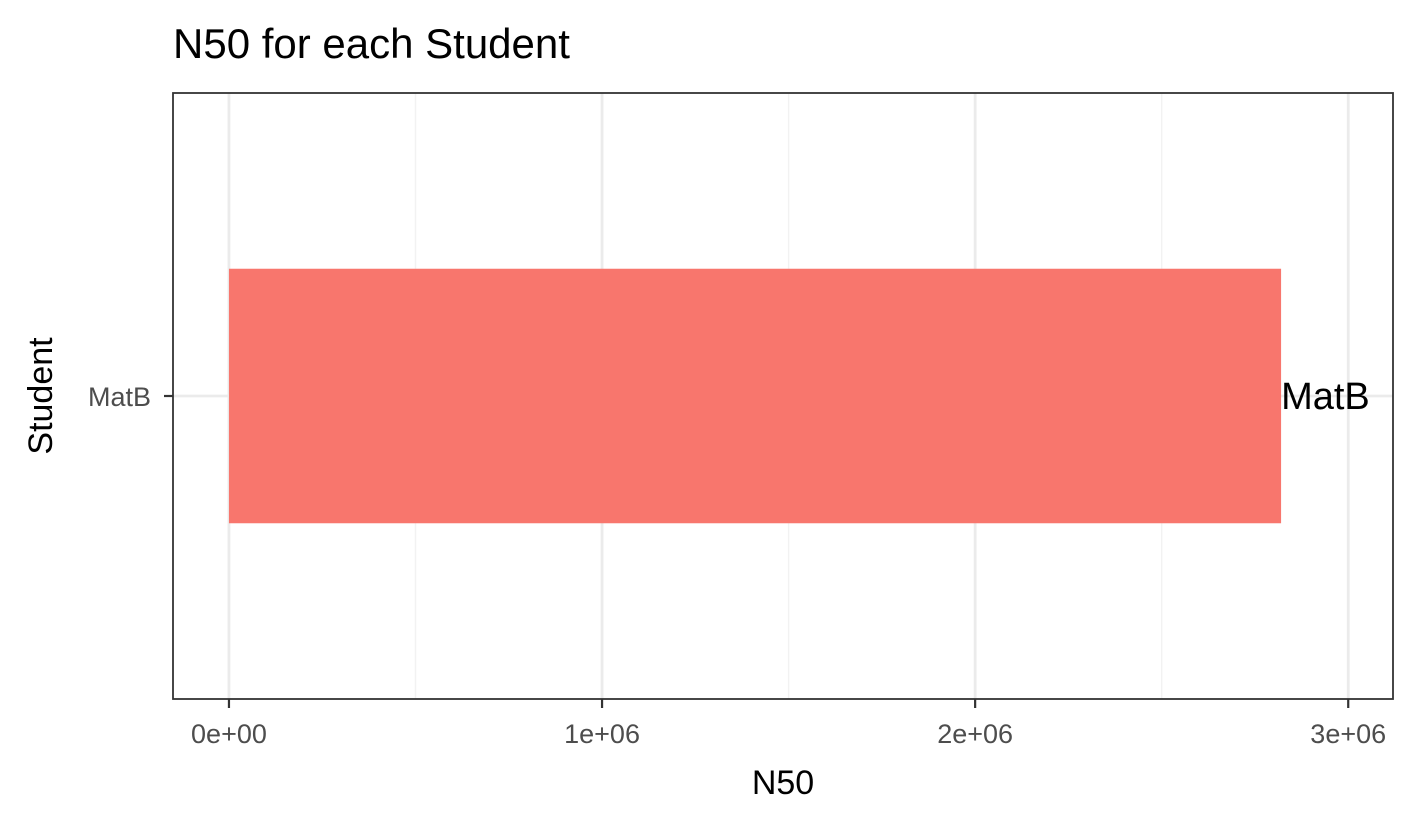  I want to click on x-tick-label: 1e+06, so click(602, 734).